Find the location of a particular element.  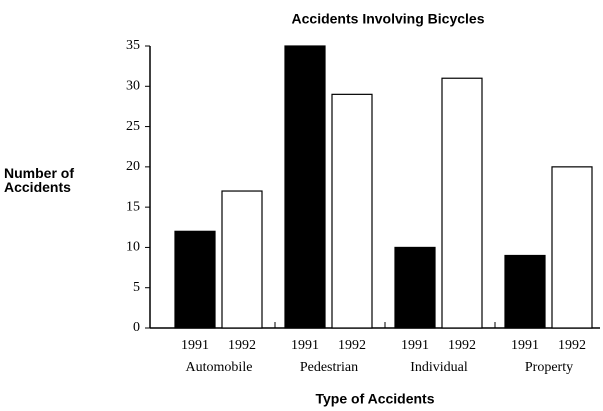

y-axis-label-box: Number of Accidents is located at coordinates (39, 180).